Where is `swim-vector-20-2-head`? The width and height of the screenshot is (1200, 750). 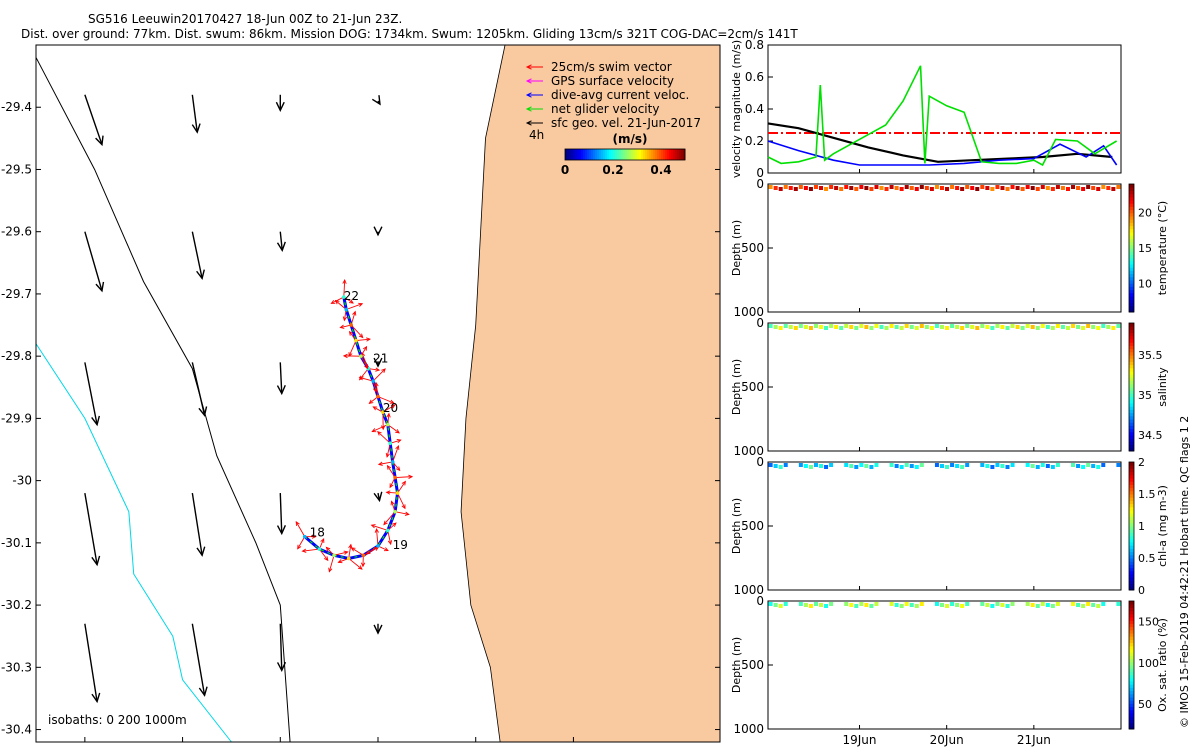 swim-vector-20-2-head is located at coordinates (337, 302).